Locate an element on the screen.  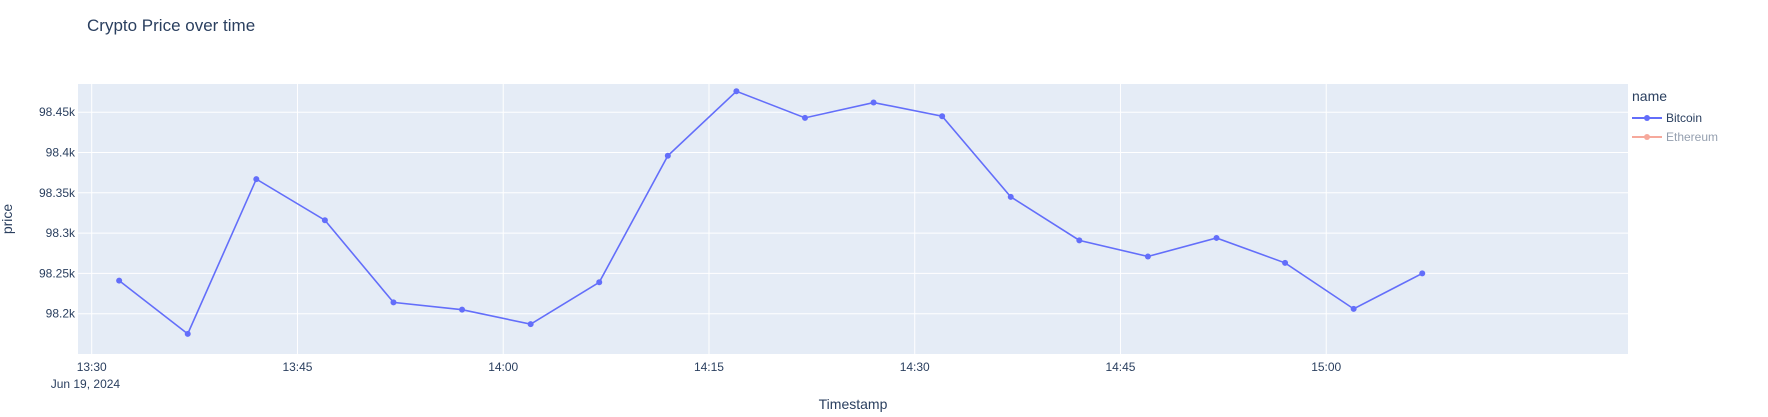
x-tick-label: 14:15 is located at coordinates (709, 367).